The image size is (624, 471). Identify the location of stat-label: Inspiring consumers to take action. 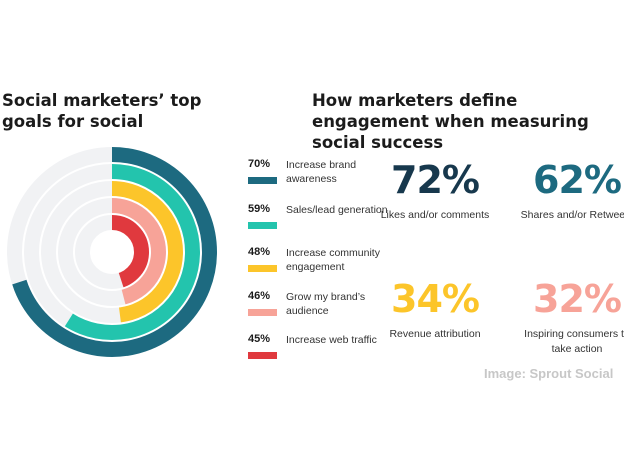
(574, 341).